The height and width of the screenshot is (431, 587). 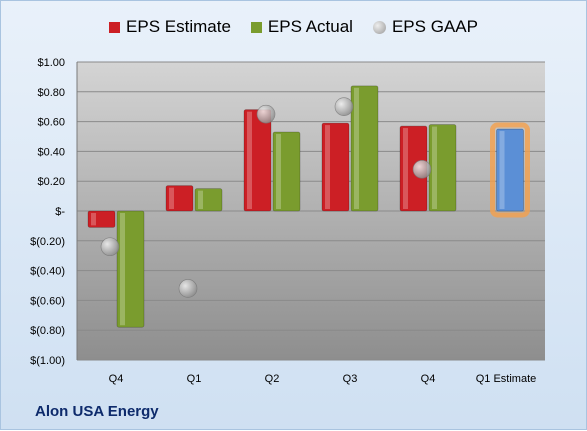 I want to click on x-tick-label: Q2, so click(x=272, y=379).